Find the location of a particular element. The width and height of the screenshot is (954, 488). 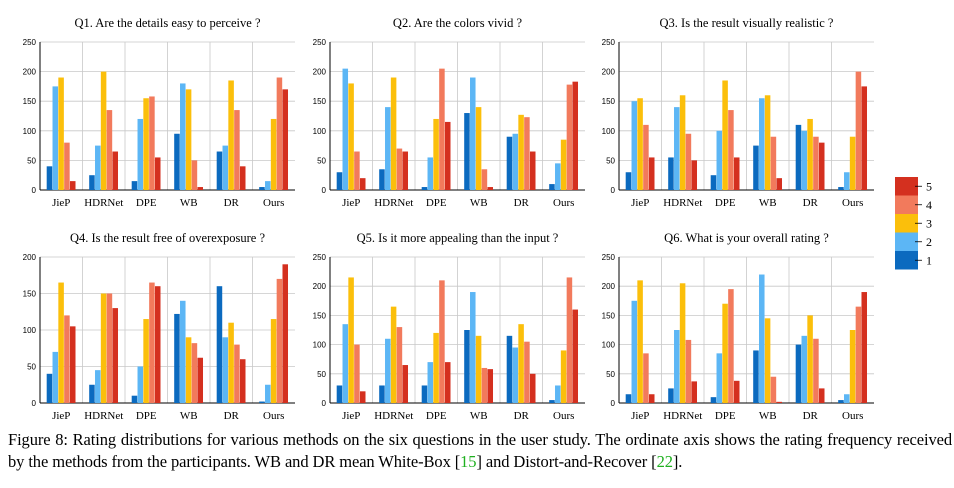

chart-title: Q2. Are the colors vivid ? is located at coordinates (458, 23).